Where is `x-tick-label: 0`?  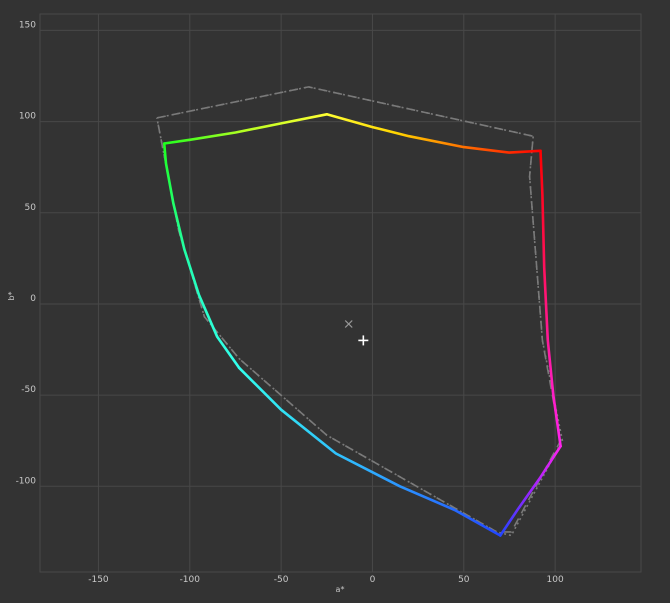
x-tick-label: 0 is located at coordinates (373, 580).